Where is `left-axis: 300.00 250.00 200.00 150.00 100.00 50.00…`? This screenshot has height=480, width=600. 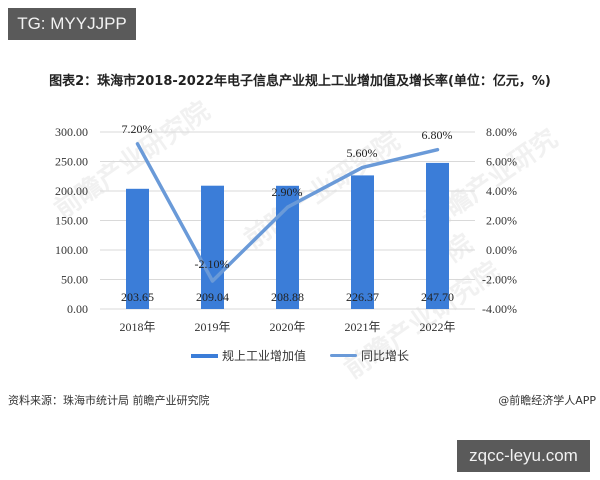
left-axis: 300.00 250.00 200.00 150.00 100.00 50.00… is located at coordinates (71, 220).